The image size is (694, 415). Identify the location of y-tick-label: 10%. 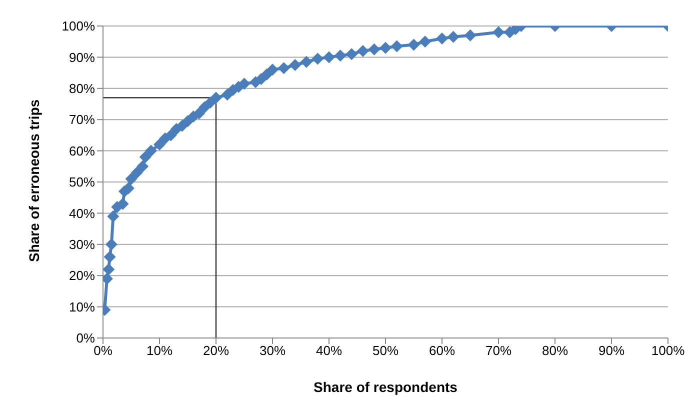
(82, 306).